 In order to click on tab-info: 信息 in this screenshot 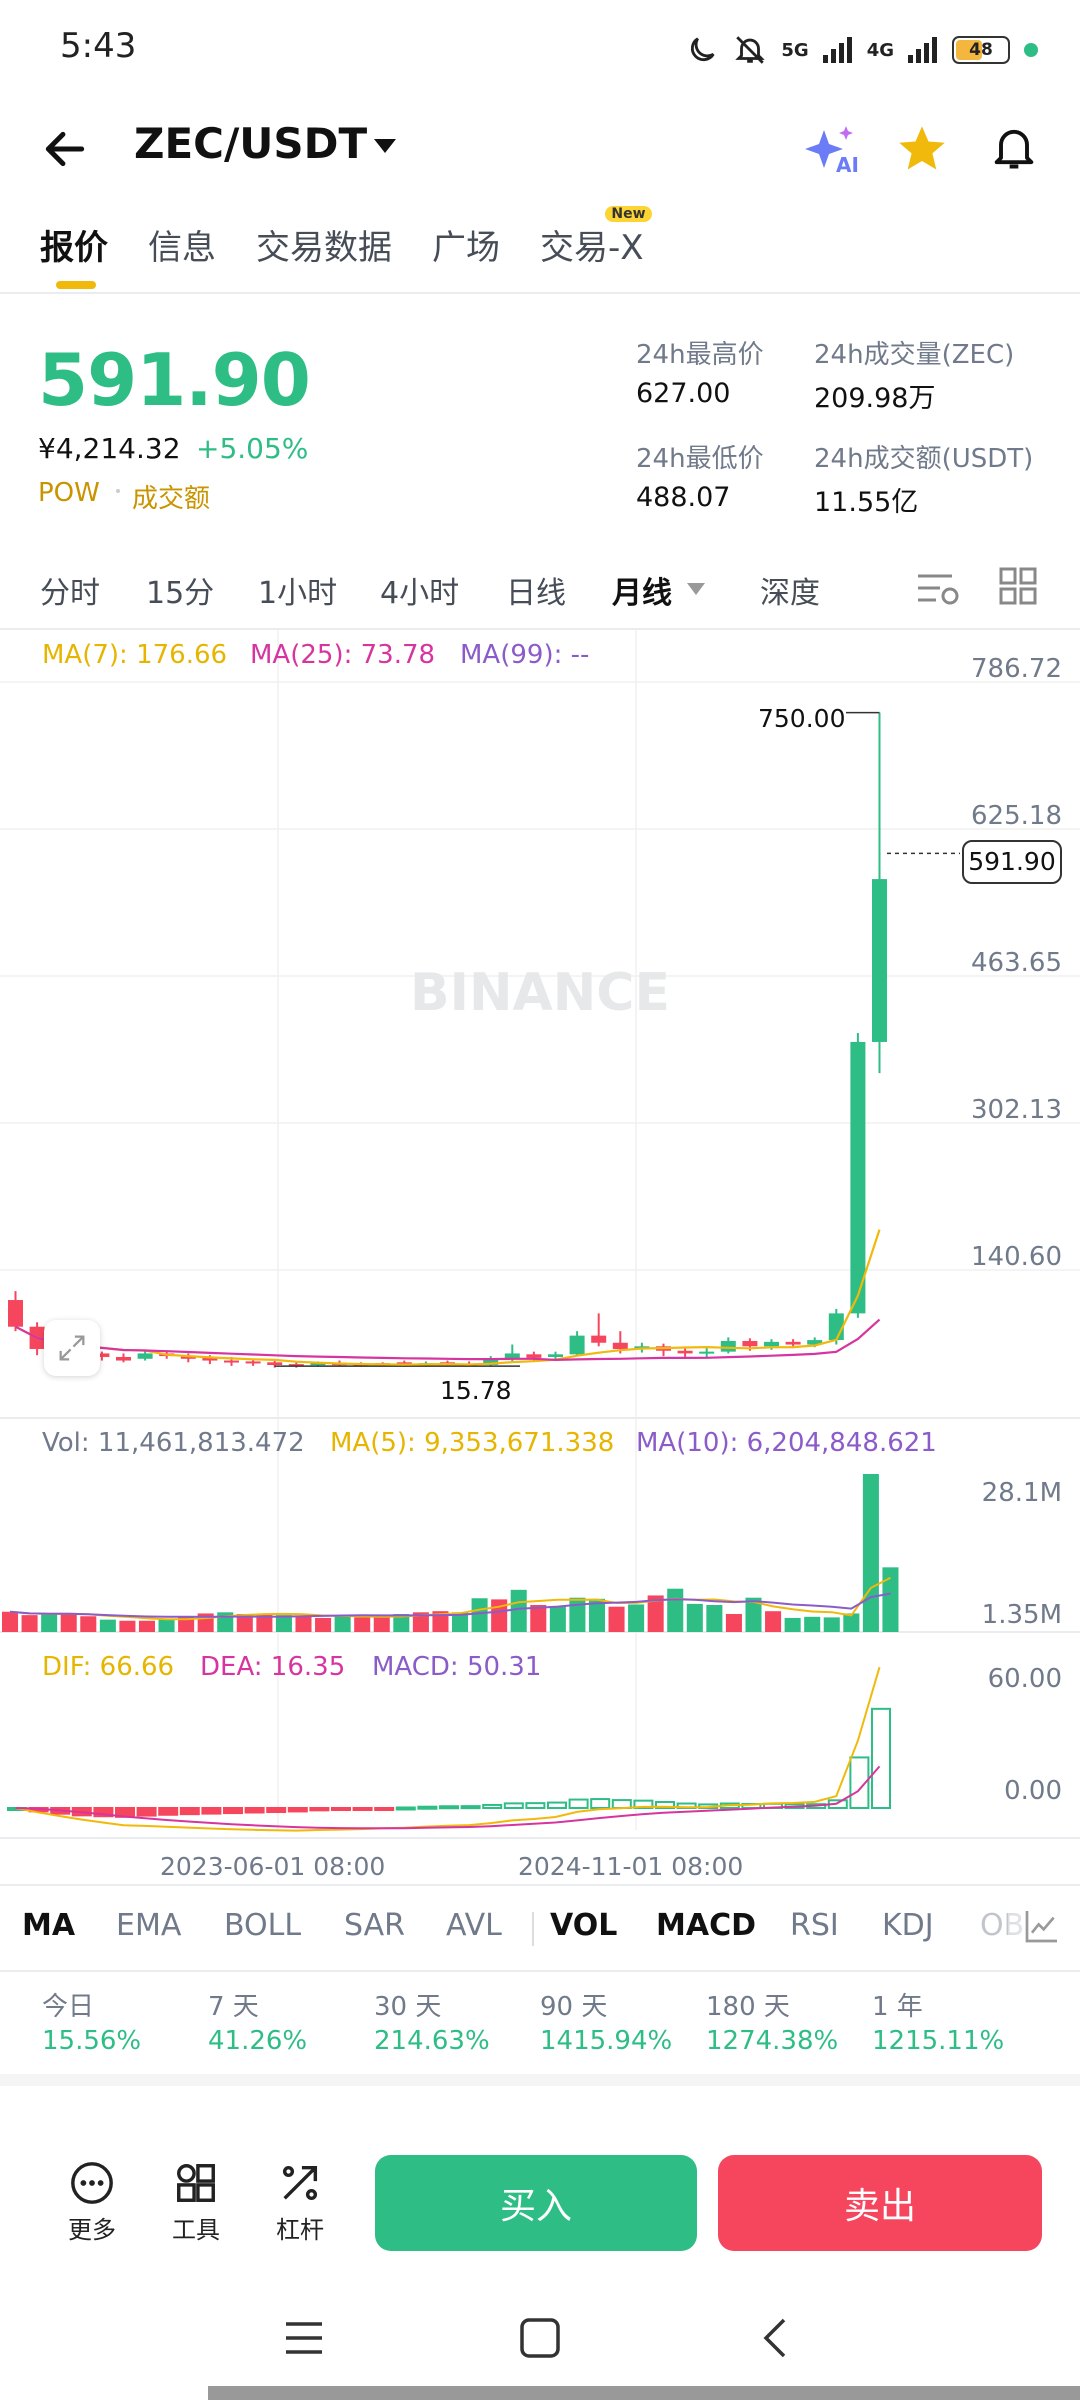, I will do `click(182, 248)`.